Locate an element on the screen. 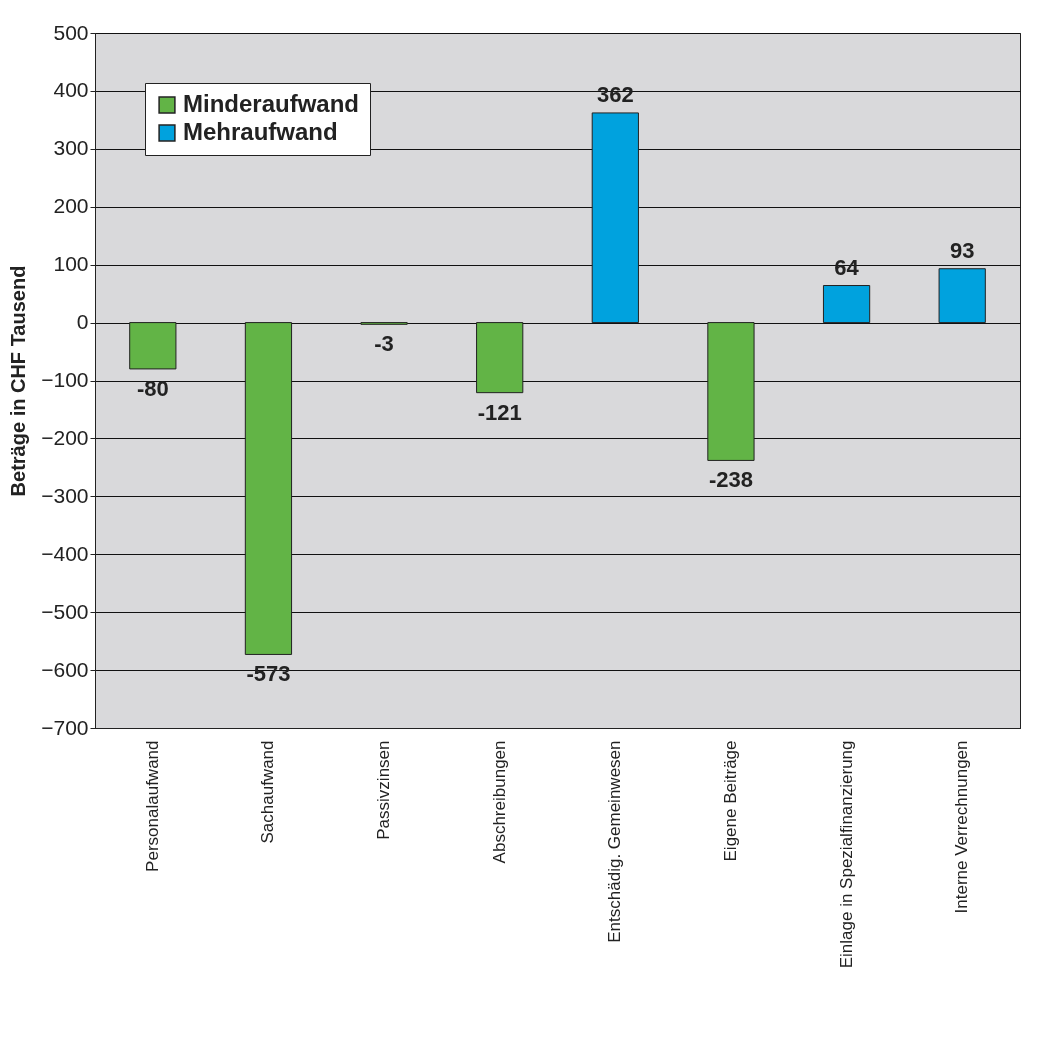 The height and width of the screenshot is (1059, 1046). y-tick-label: −300 is located at coordinates (65, 495).